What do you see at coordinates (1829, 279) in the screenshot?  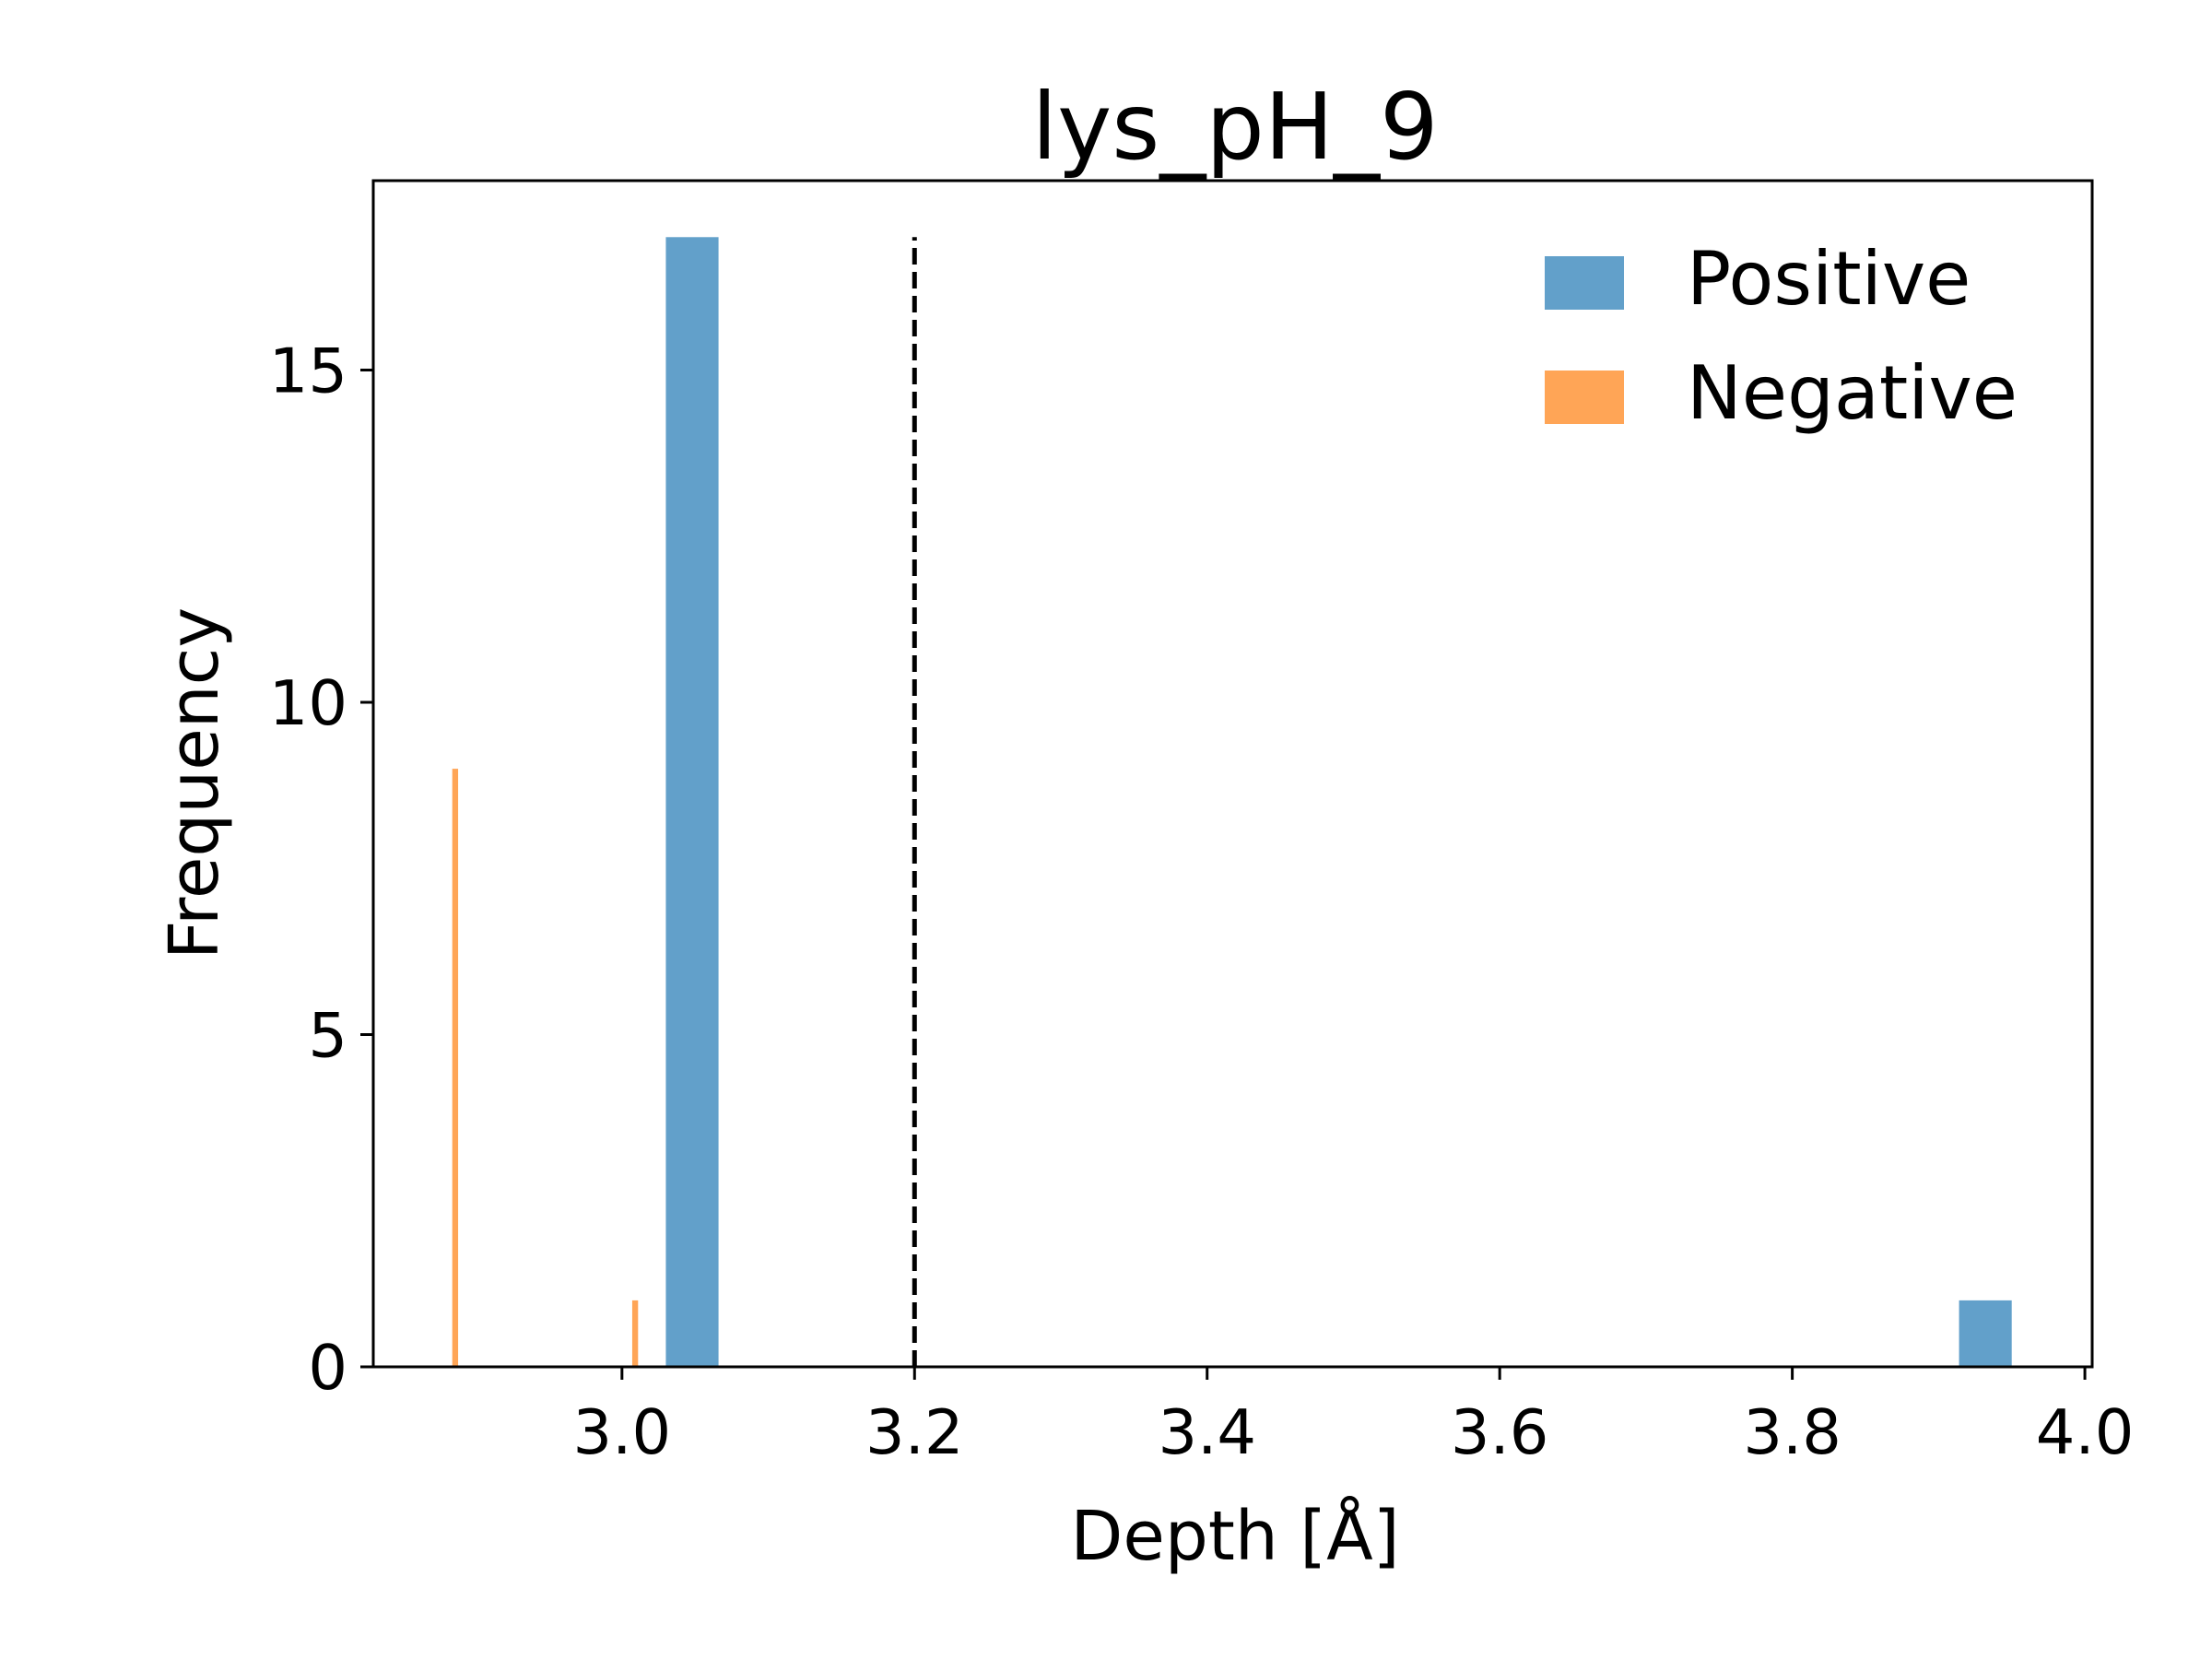 I see `legend-label-positive: Positive` at bounding box center [1829, 279].